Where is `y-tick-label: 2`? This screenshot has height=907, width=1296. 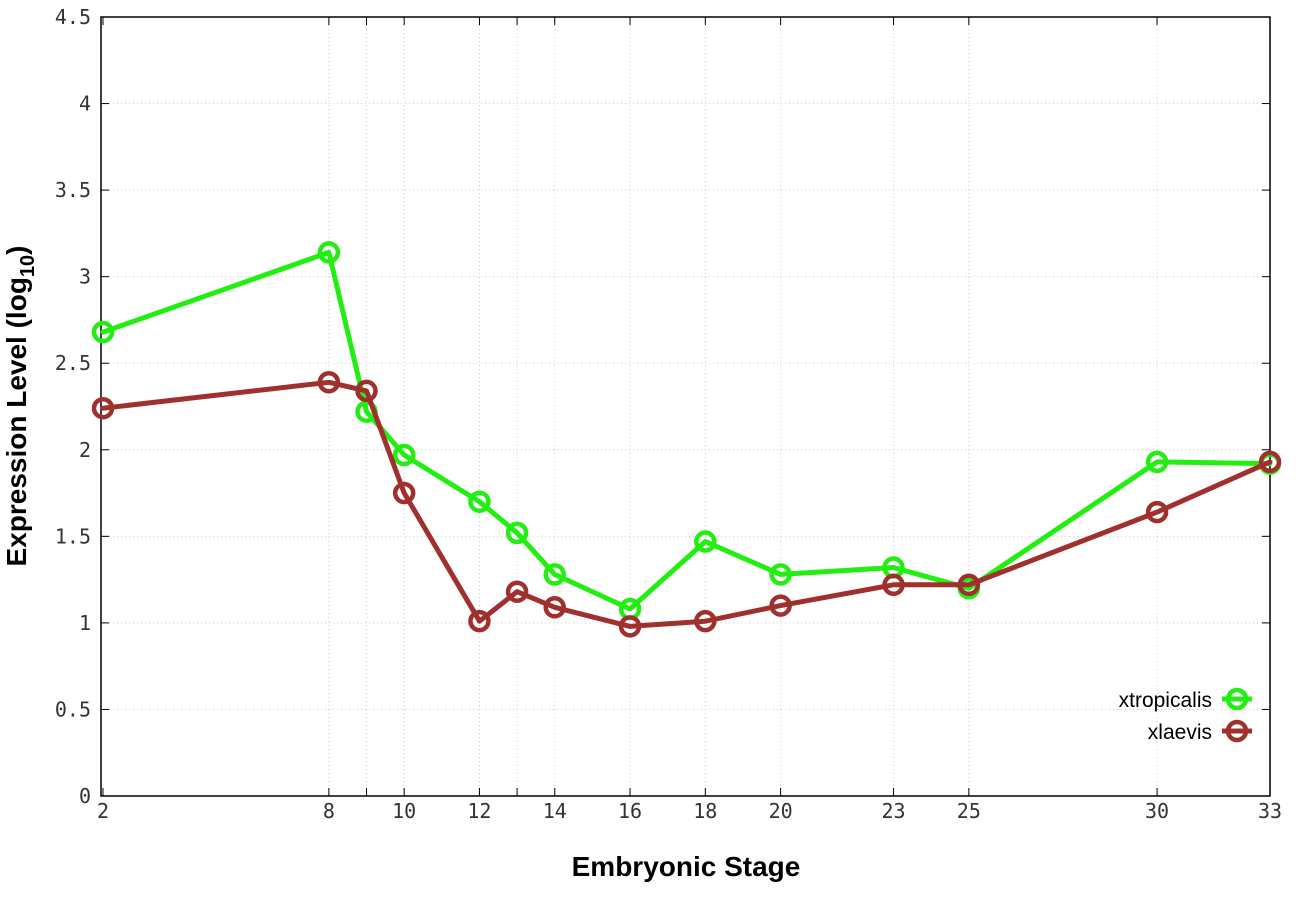
y-tick-label: 2 is located at coordinates (85, 450).